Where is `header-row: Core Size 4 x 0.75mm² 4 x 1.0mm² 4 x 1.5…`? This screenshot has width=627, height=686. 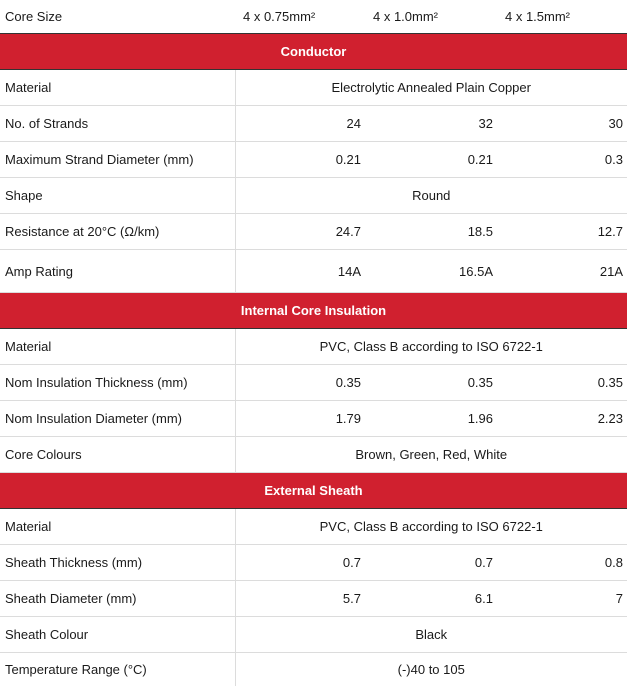
header-row: Core Size 4 x 0.75mm² 4 x 1.0mm² 4 x 1.5… is located at coordinates (313, 17).